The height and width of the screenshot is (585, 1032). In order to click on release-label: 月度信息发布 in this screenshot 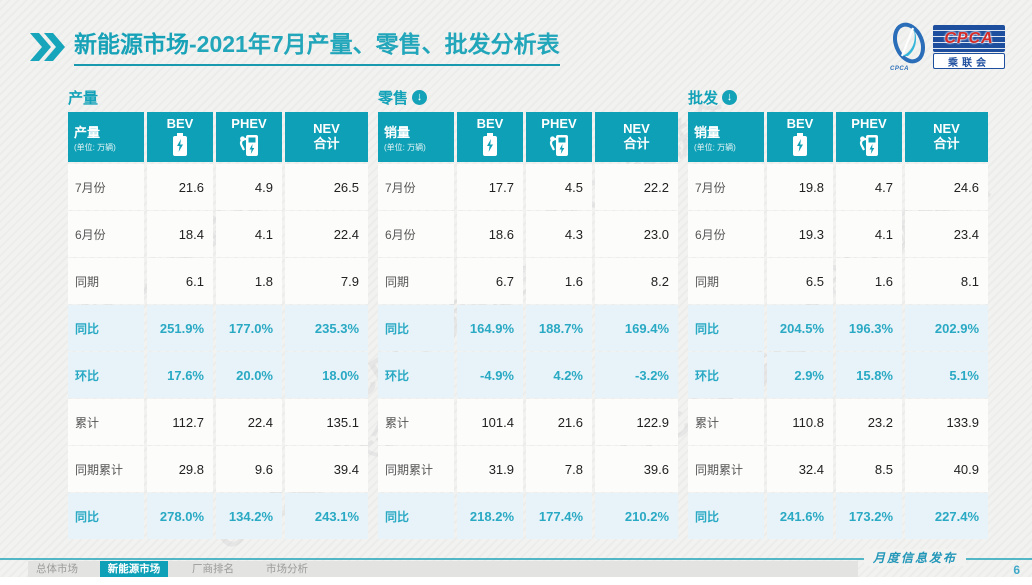, I will do `click(914, 557)`.